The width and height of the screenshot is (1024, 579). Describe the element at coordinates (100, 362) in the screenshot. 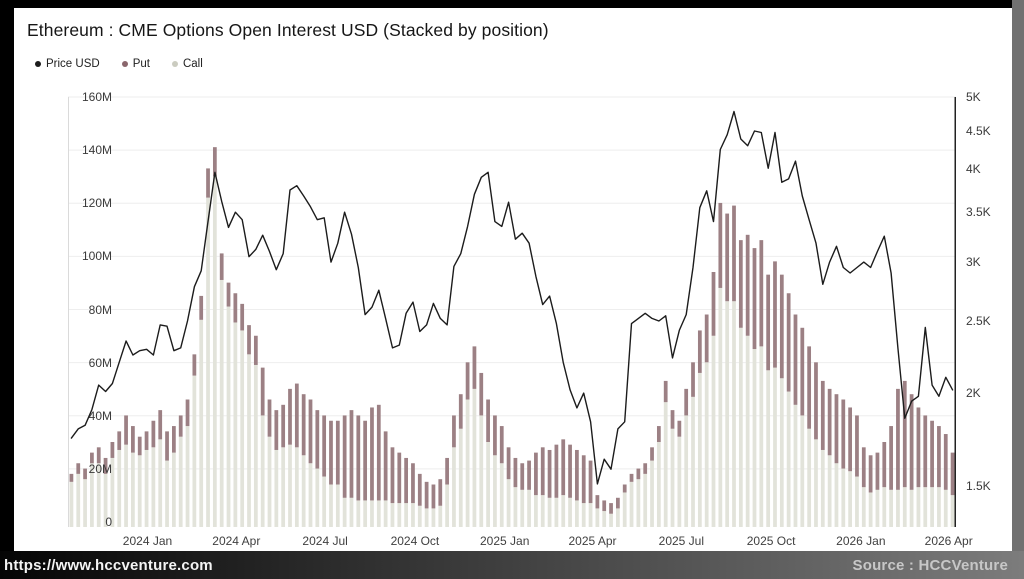

I see `left-axis-label: 60M` at that location.